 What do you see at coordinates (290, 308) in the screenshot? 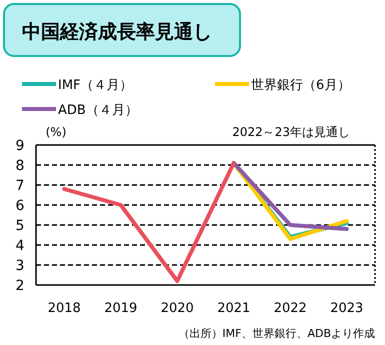
I see `x-tick-label: 2022` at bounding box center [290, 308].